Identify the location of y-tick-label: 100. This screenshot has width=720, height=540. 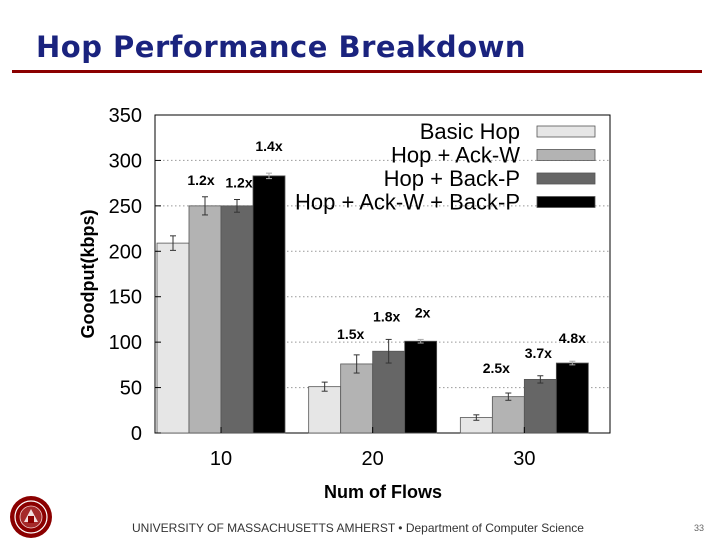
(125, 343).